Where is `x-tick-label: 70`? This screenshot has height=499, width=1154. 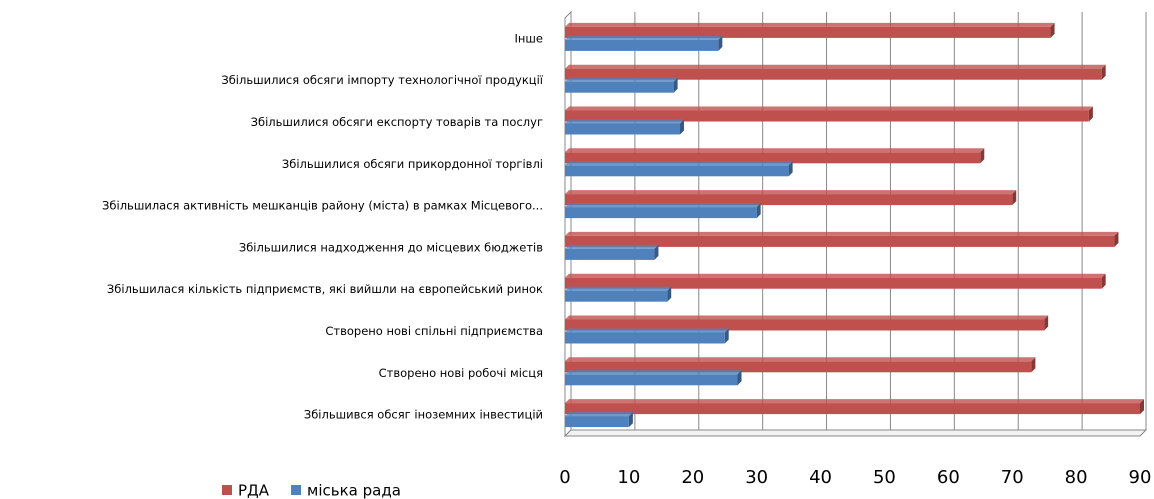 x-tick-label: 70 is located at coordinates (1012, 477).